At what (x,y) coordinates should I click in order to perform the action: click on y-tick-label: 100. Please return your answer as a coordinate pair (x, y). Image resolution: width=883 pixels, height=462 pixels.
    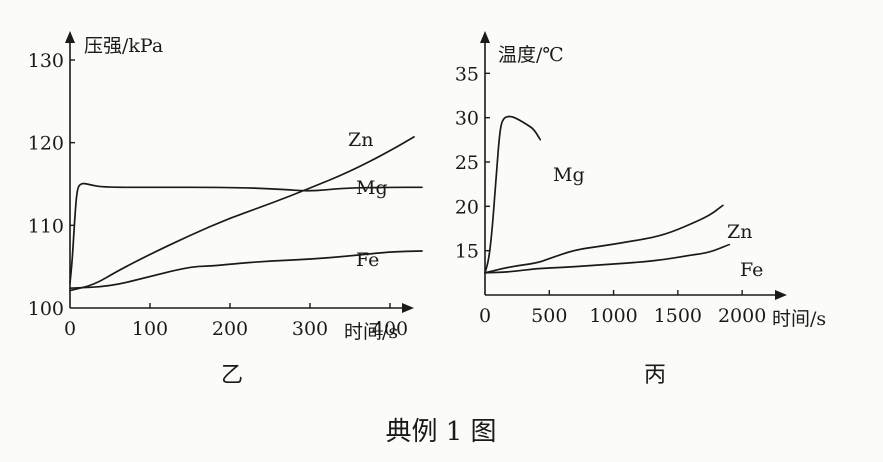
    Looking at the image, I should click on (46, 309).